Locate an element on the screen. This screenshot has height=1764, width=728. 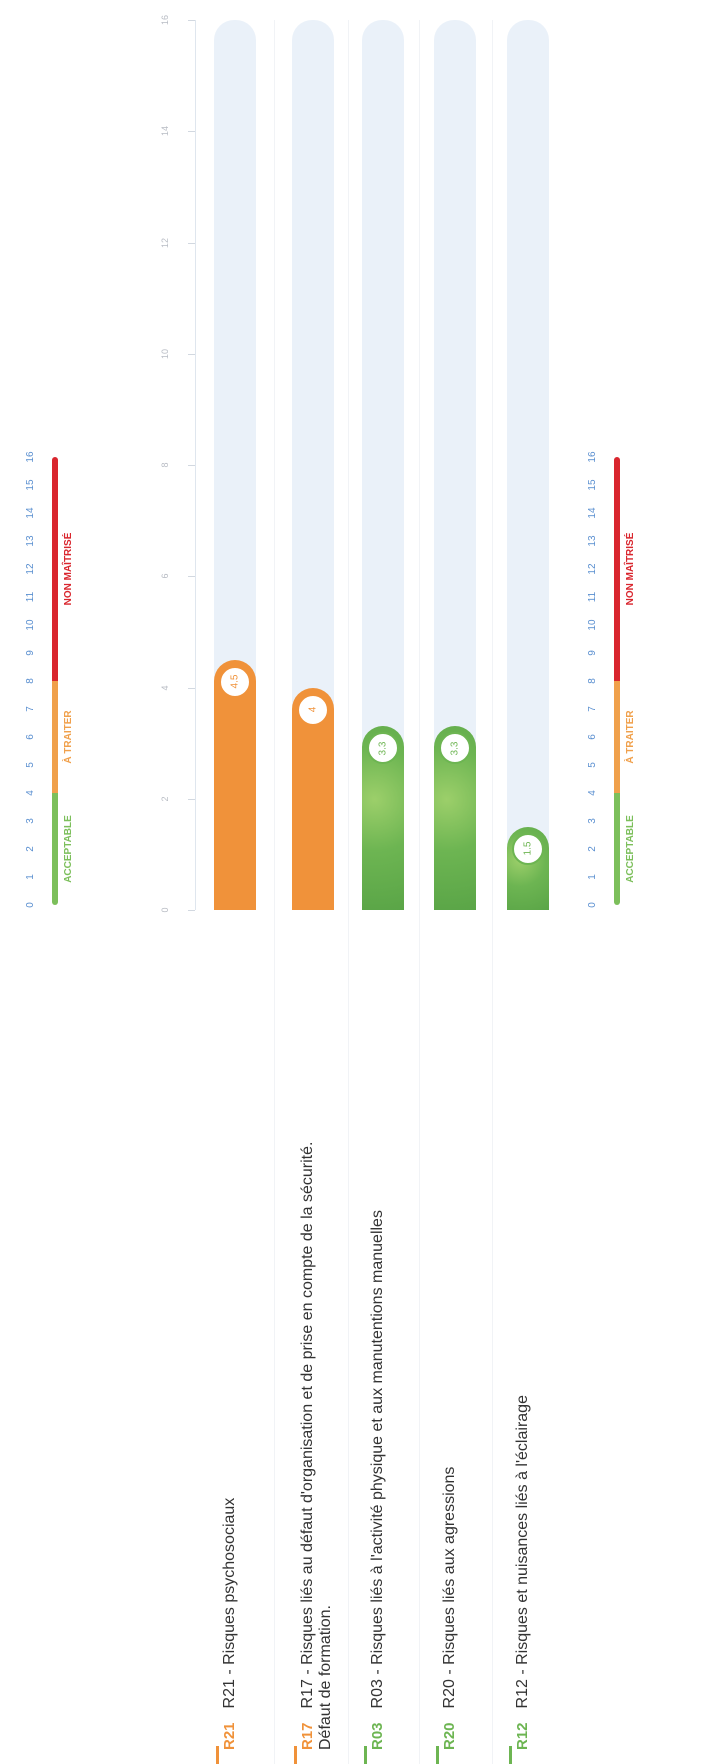
axis-tick-label: 0 is located at coordinates (165, 910).